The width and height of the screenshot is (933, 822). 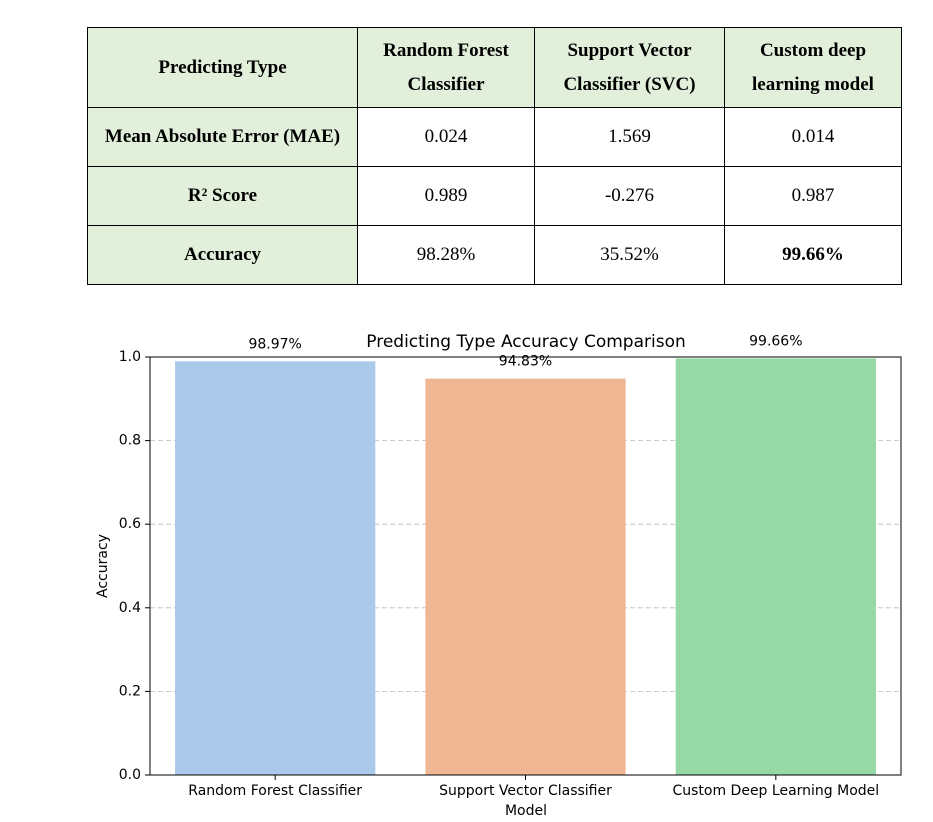 What do you see at coordinates (103, 566) in the screenshot?
I see `y-axis-label: Accuracy` at bounding box center [103, 566].